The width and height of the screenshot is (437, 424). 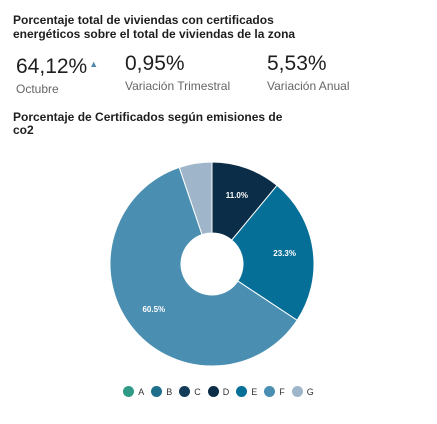 What do you see at coordinates (57, 66) in the screenshot?
I see `stat-value: 64,12% ▲` at bounding box center [57, 66].